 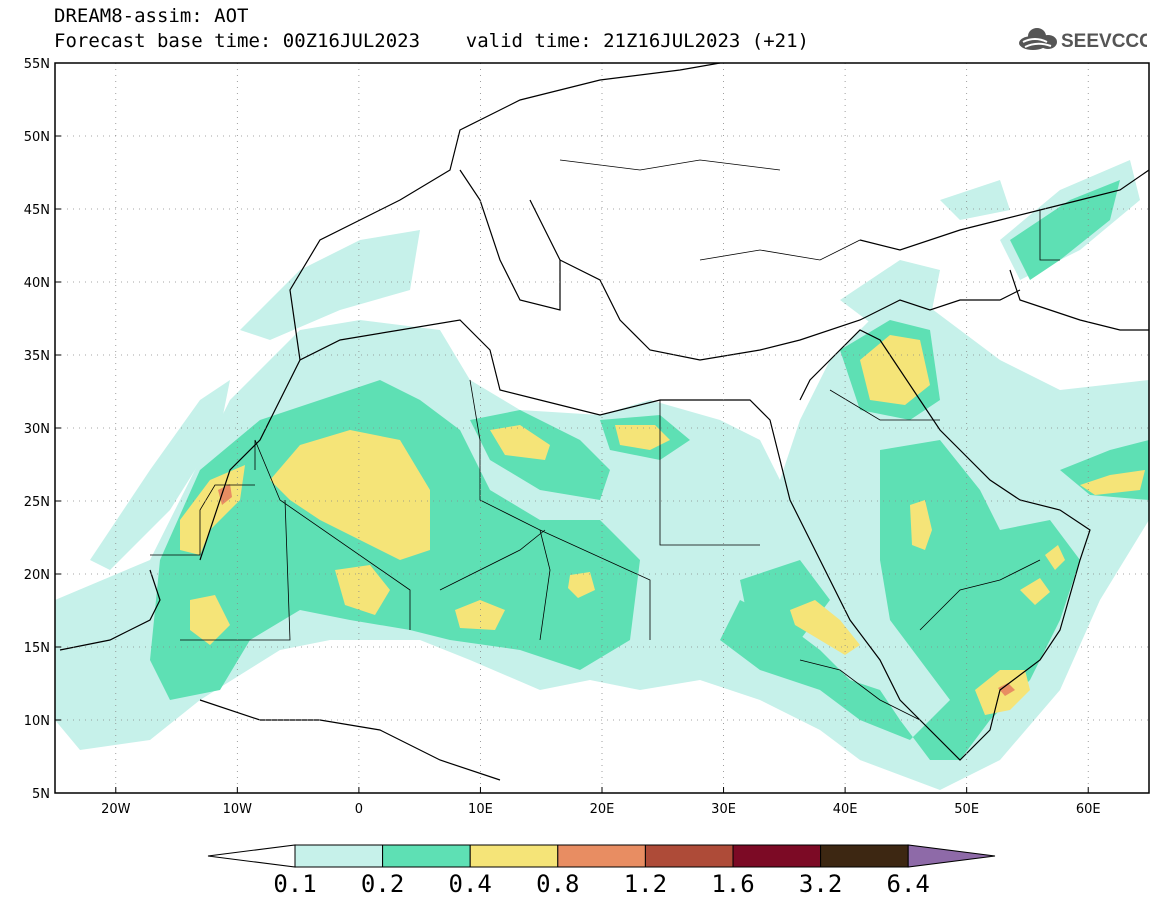 I want to click on lon-tick-label: 60E, so click(x=1088, y=809).